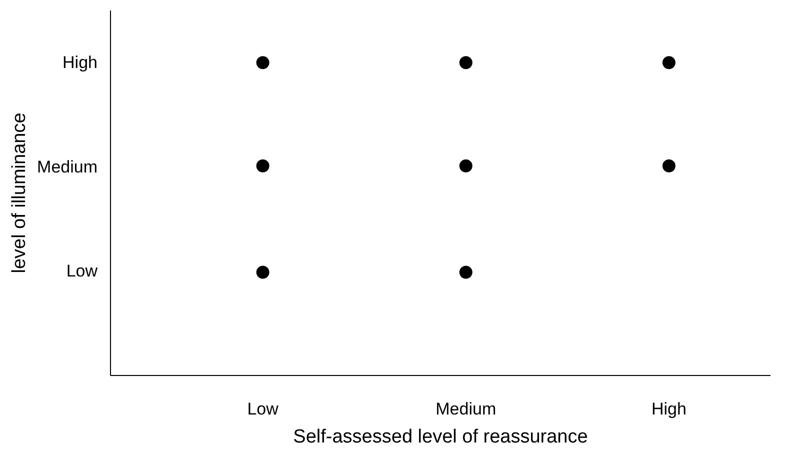  What do you see at coordinates (80, 62) in the screenshot?
I see `category-label: High` at bounding box center [80, 62].